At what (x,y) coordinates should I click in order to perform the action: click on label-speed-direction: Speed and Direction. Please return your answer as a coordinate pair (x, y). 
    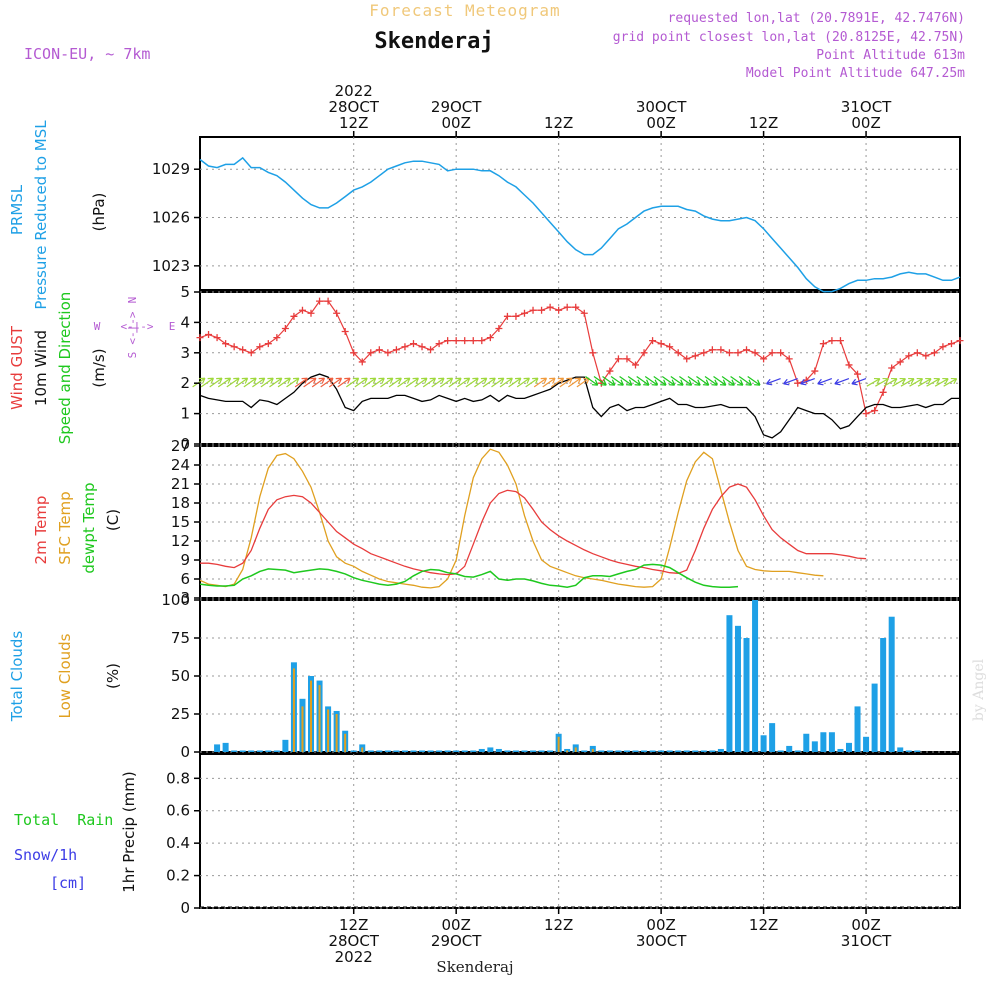
    Looking at the image, I should click on (65, 368).